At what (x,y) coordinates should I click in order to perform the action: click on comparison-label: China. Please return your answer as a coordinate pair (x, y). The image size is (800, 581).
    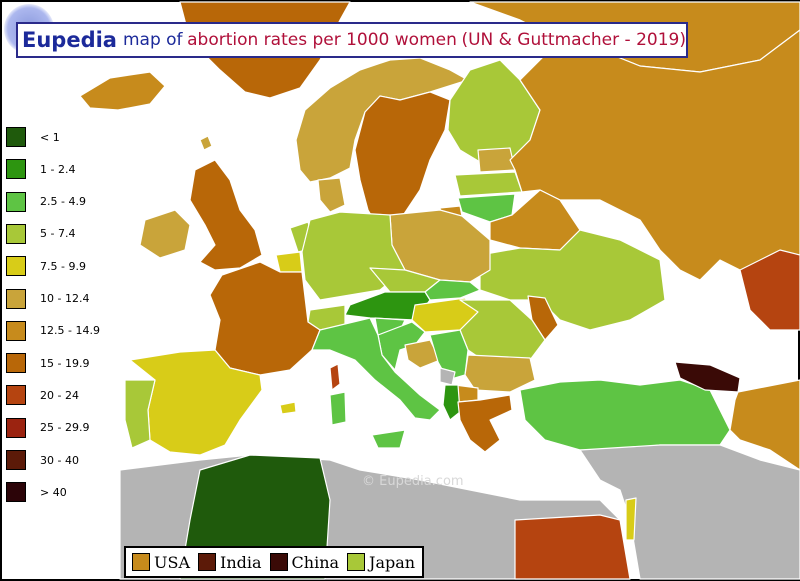
    Looking at the image, I should click on (315, 562).